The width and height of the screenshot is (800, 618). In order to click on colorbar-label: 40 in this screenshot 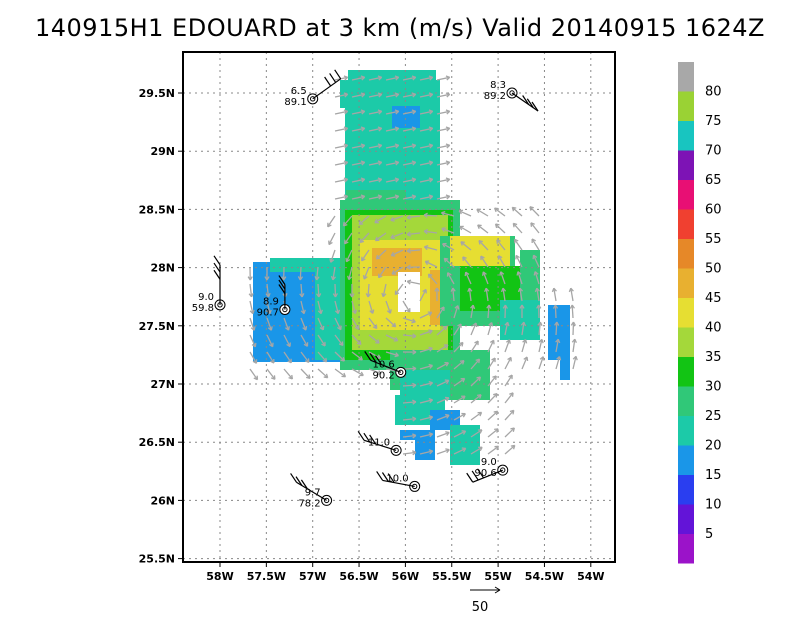, I will do `click(713, 328)`.